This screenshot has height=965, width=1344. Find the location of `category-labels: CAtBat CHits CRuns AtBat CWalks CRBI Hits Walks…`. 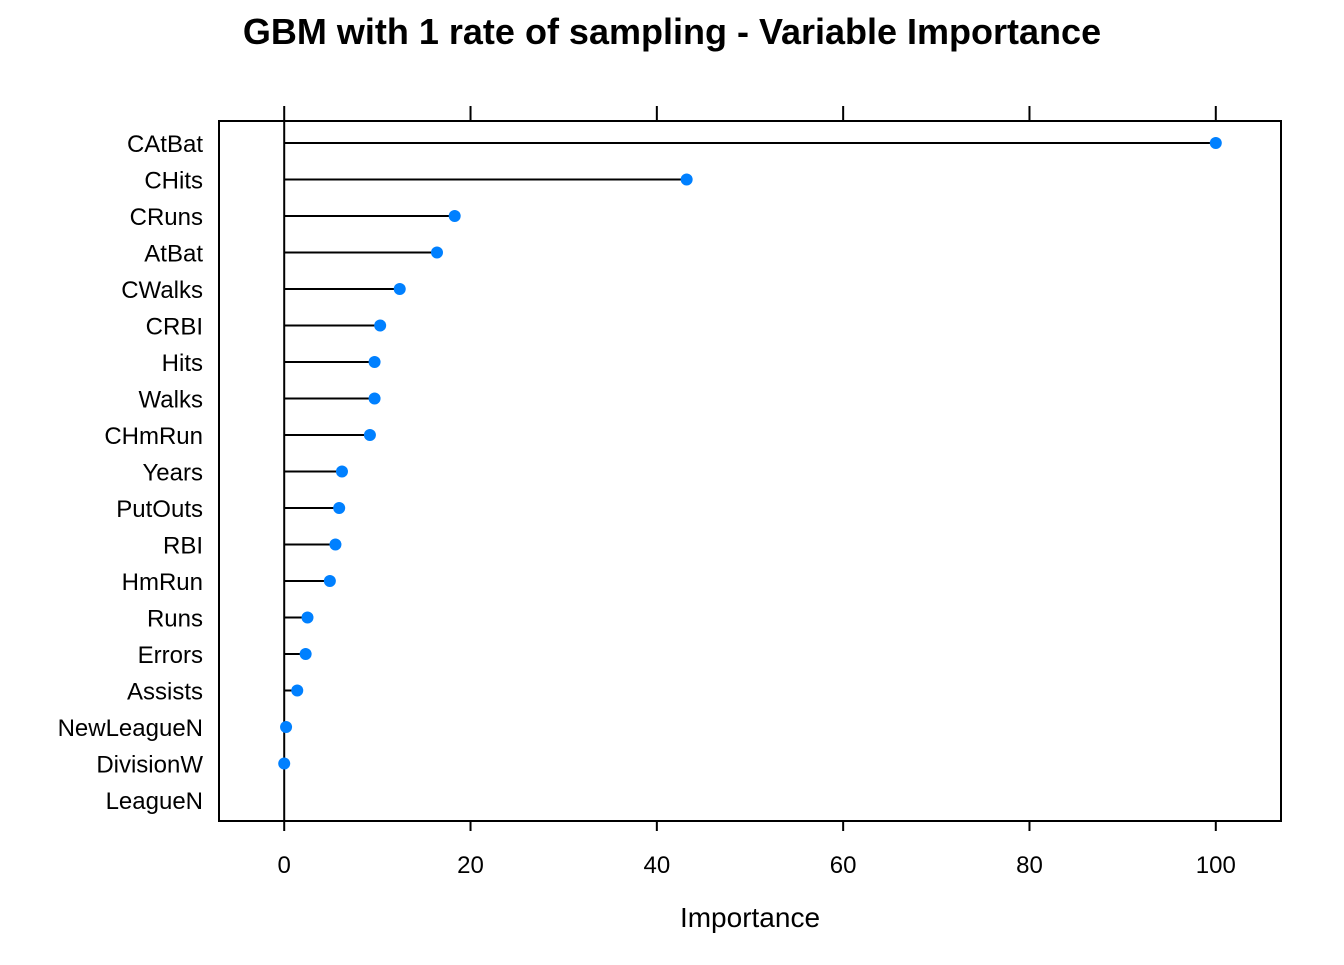

category-labels: CAtBat CHits CRuns AtBat CWalks CRBI Hits Walks… is located at coordinates (131, 473).